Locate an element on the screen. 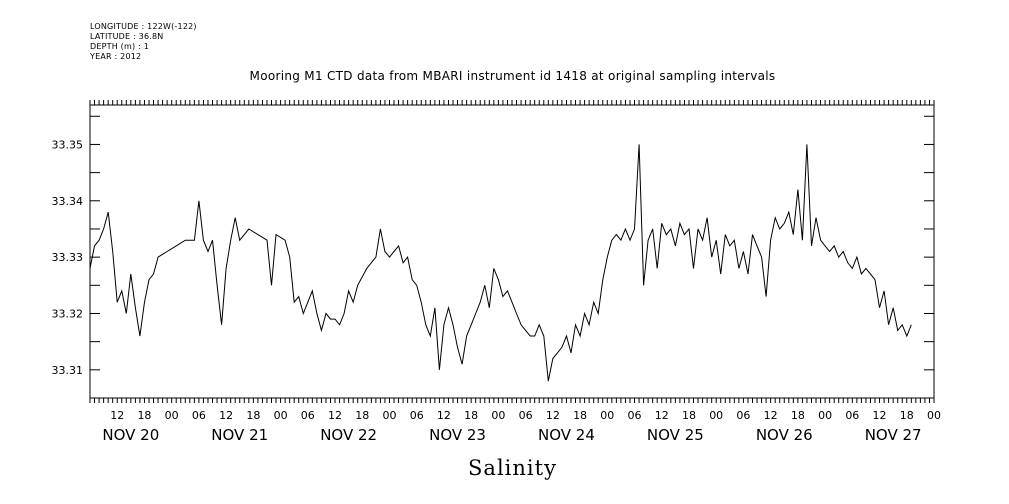 The image size is (1009, 504). y-tick-label: 33.31 is located at coordinates (68, 370).